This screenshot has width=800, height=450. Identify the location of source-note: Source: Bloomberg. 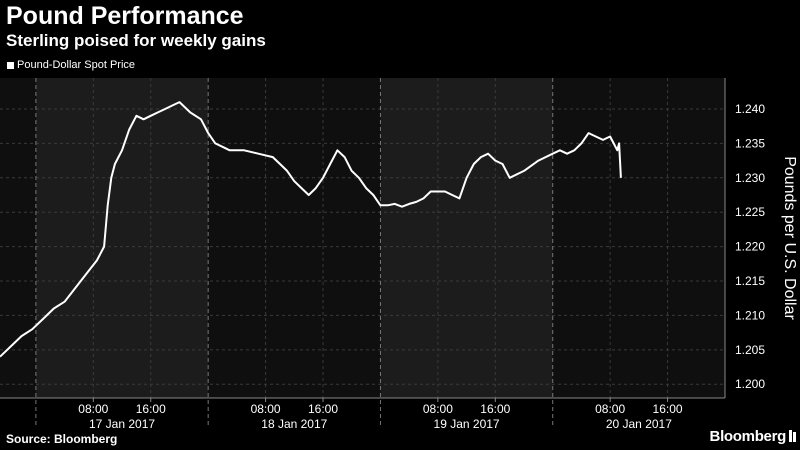
(62, 439).